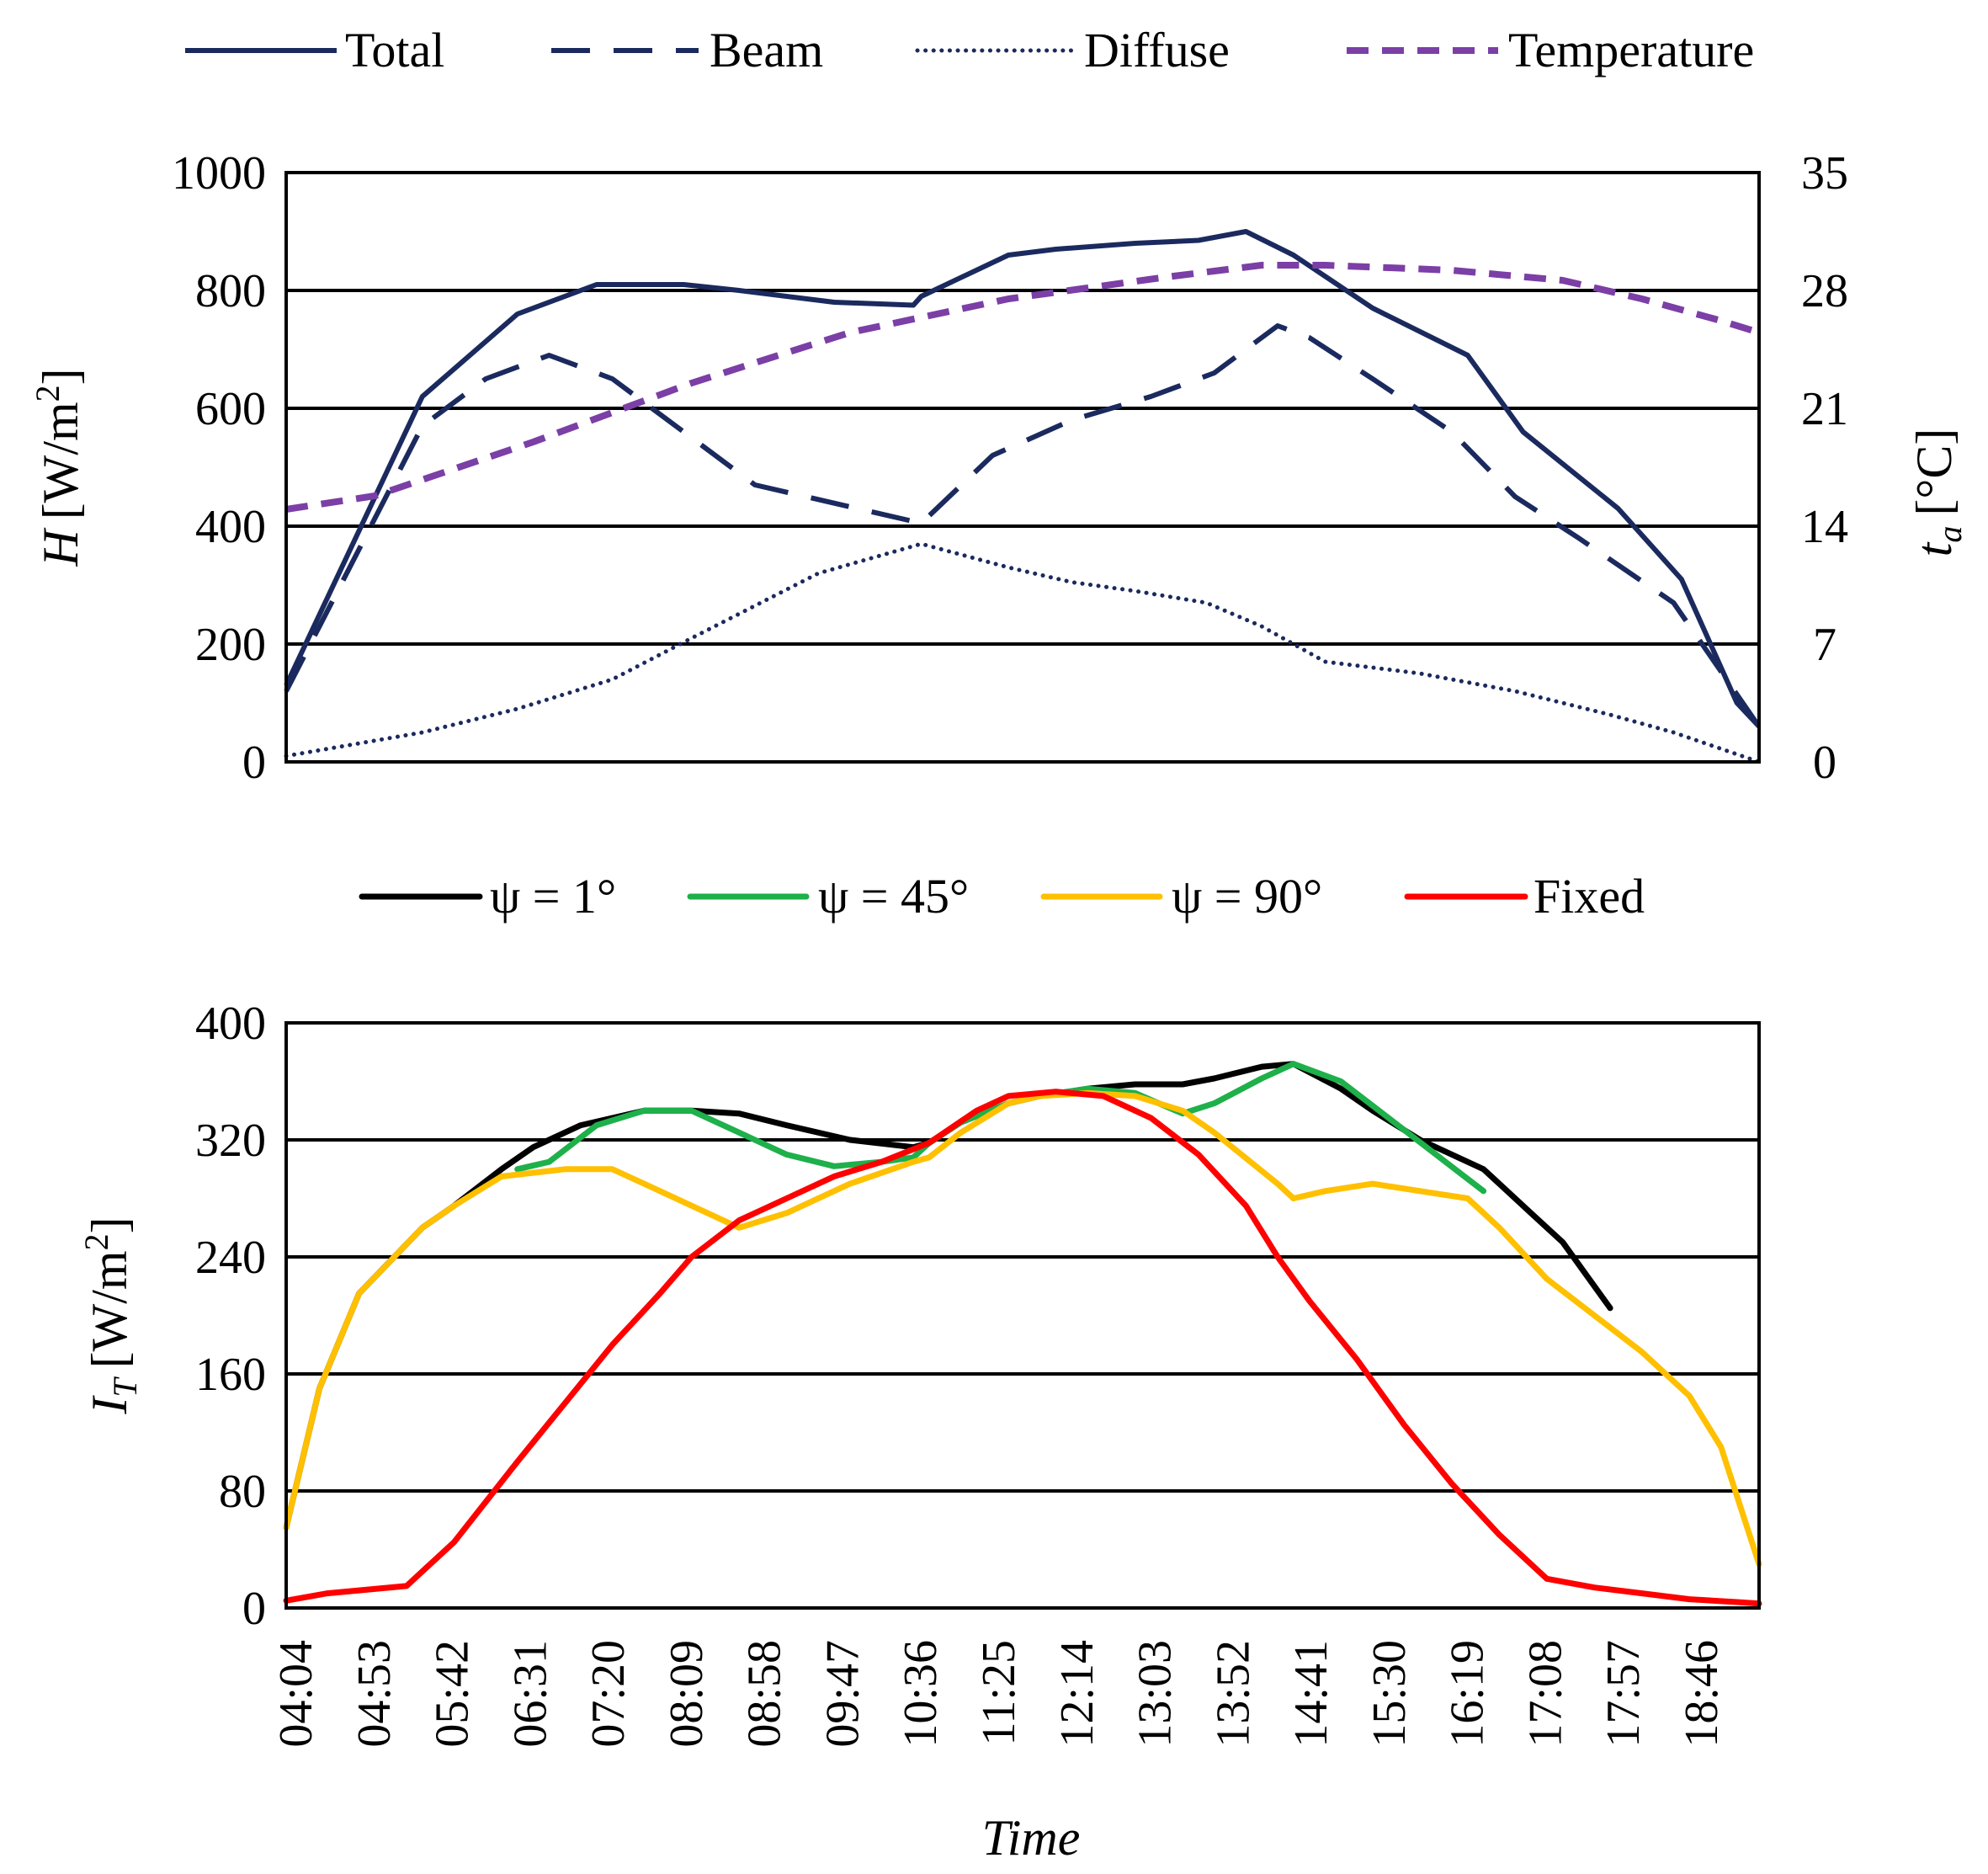 The image size is (1988, 1874). What do you see at coordinates (219, 174) in the screenshot?
I see `y-tick-label: 1000` at bounding box center [219, 174].